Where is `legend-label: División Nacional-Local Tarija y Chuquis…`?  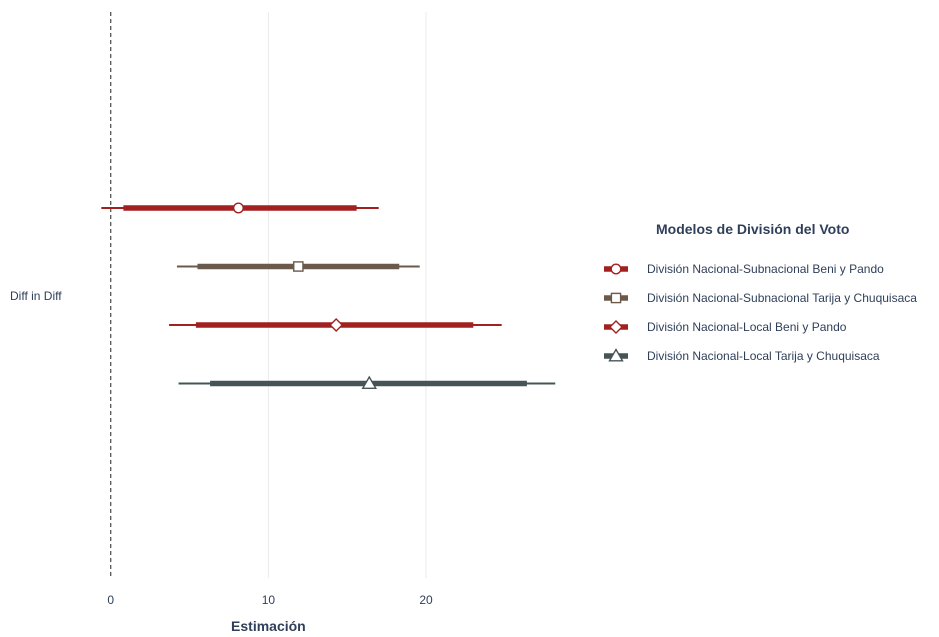
legend-label: División Nacional-Local Tarija y Chuquis… is located at coordinates (763, 356).